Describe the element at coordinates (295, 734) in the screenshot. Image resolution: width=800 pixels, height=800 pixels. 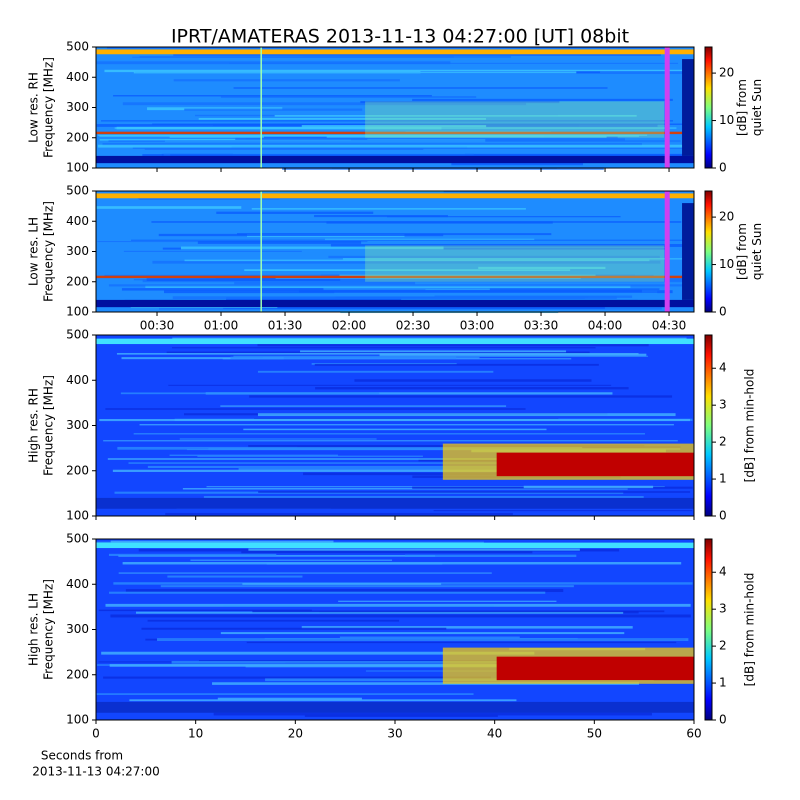
I see `x-tick-label: 20` at that location.